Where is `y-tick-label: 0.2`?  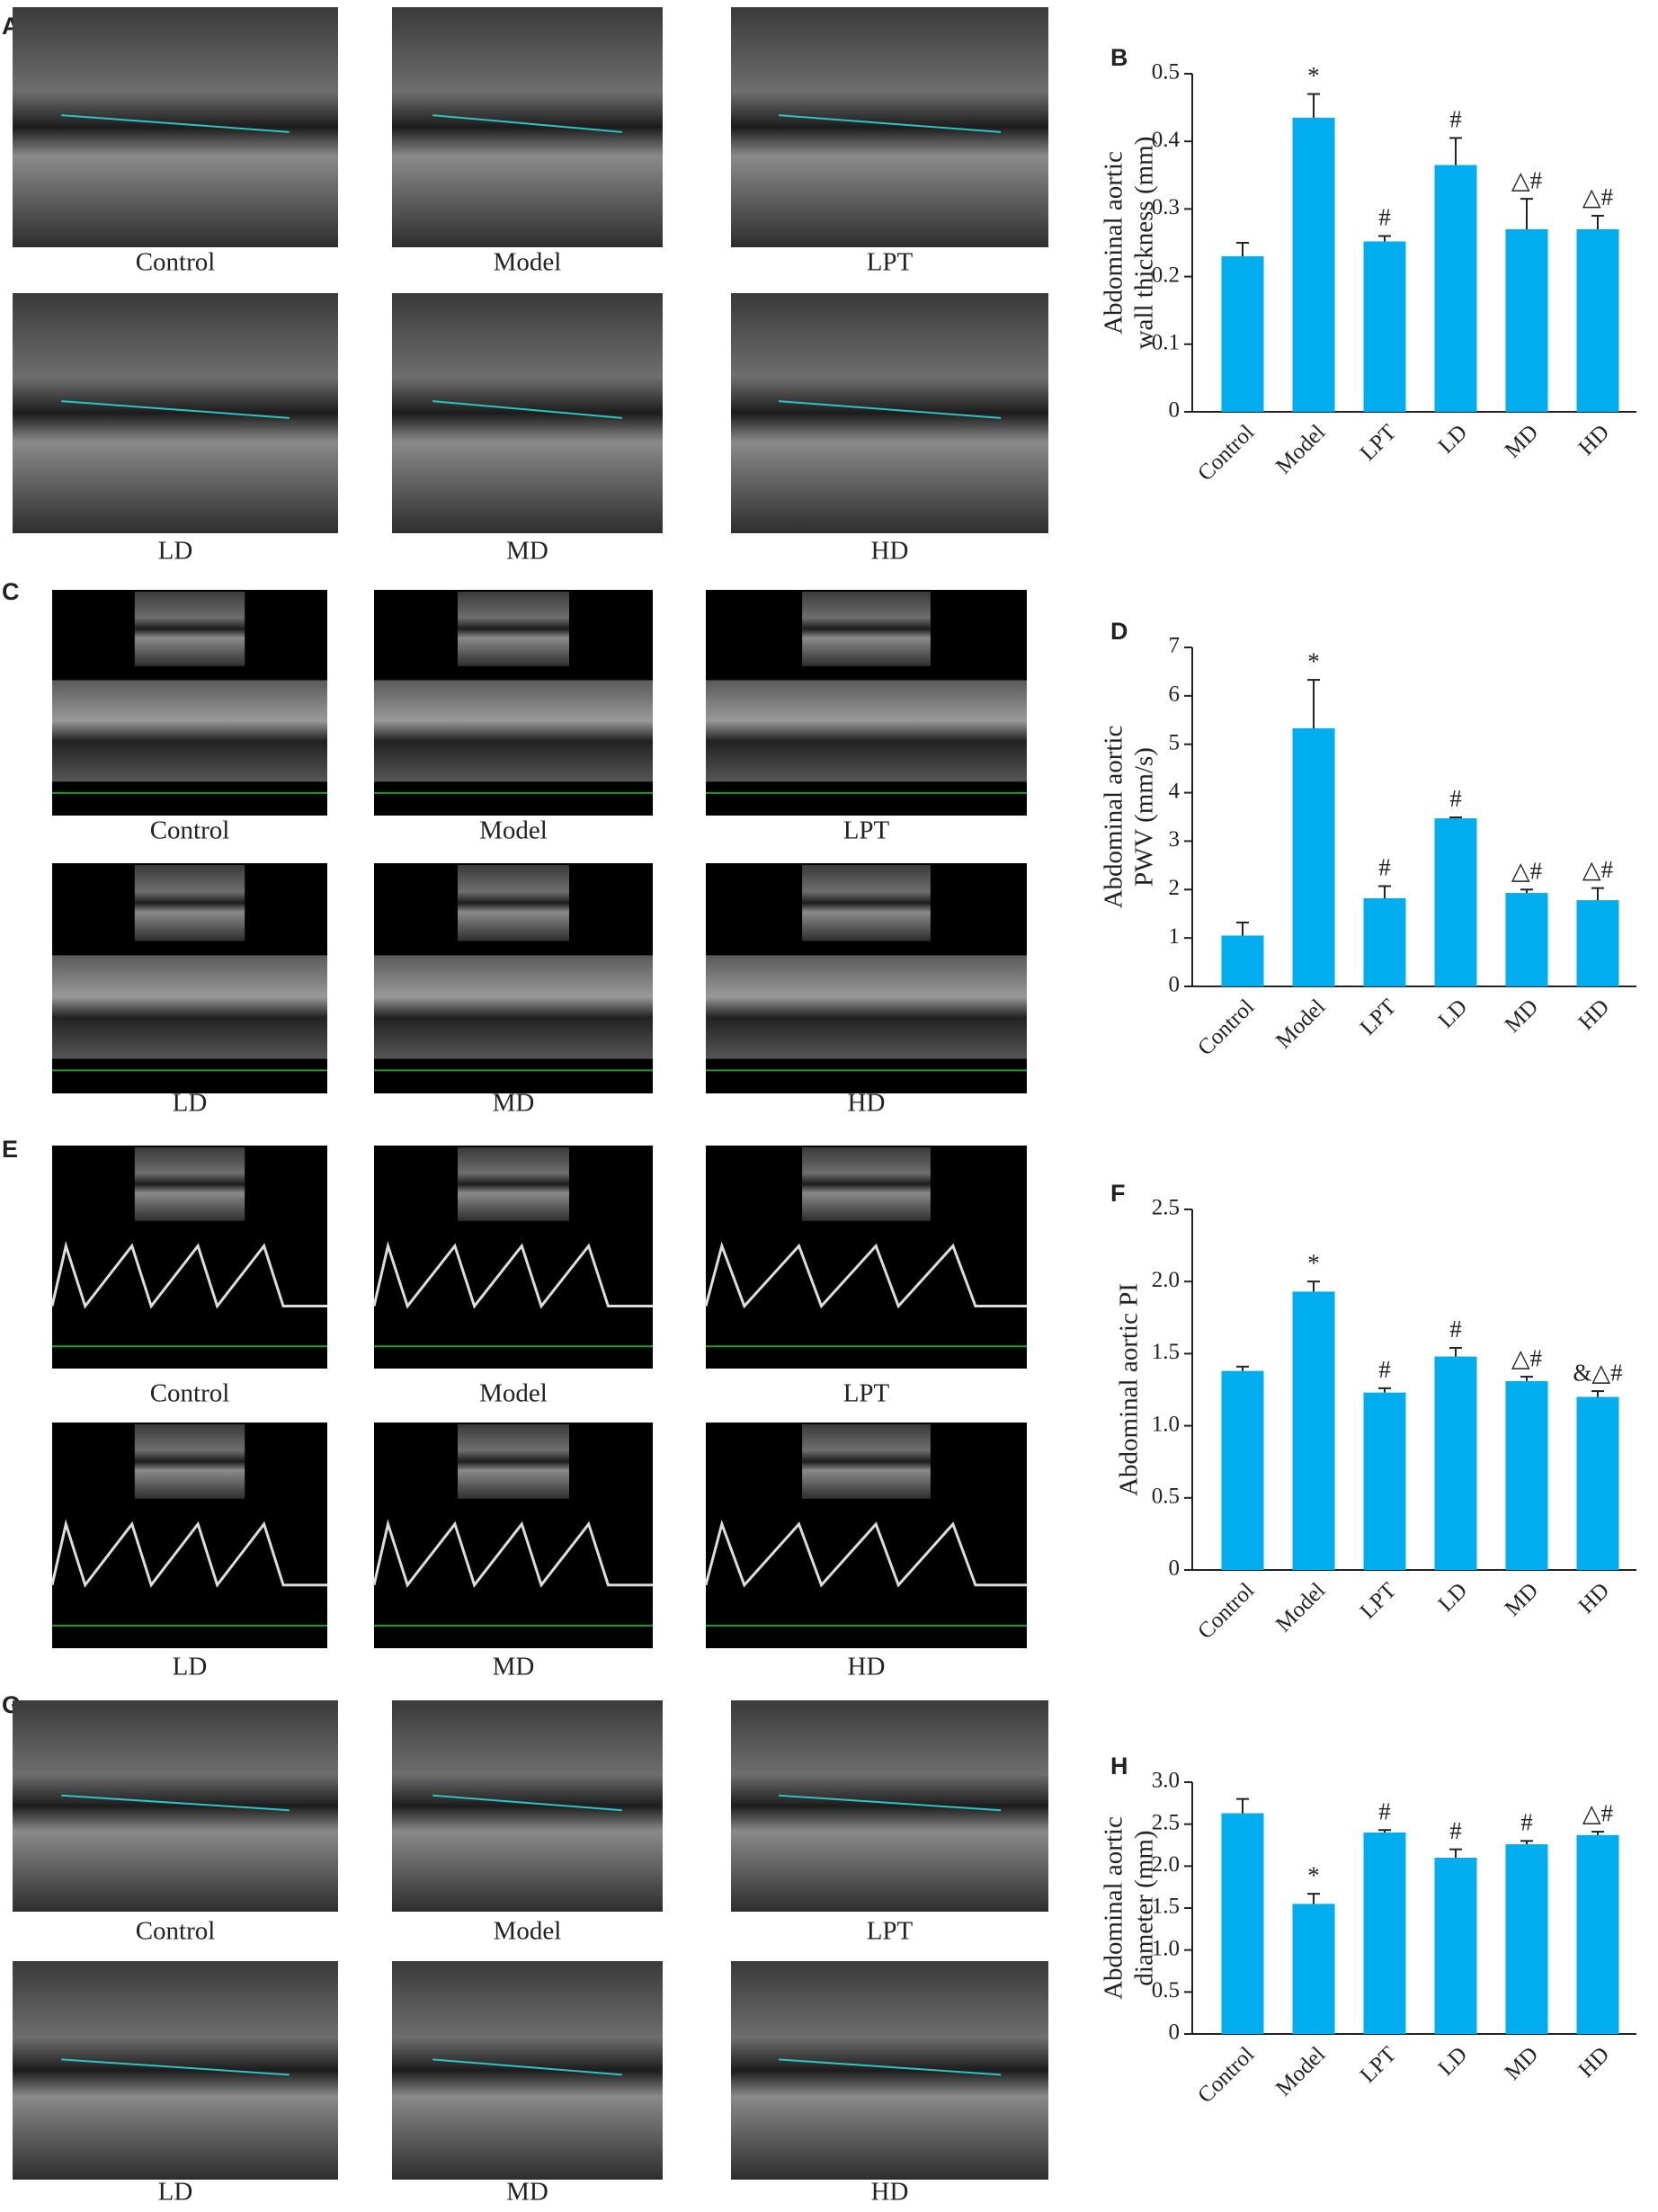
y-tick-label: 0.2 is located at coordinates (1166, 275).